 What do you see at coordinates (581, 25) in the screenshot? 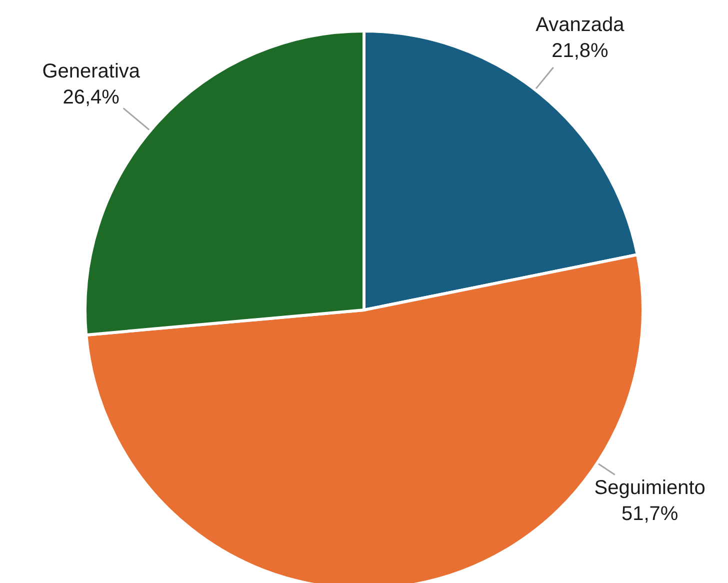
I see `slice-label: Avanzada` at bounding box center [581, 25].